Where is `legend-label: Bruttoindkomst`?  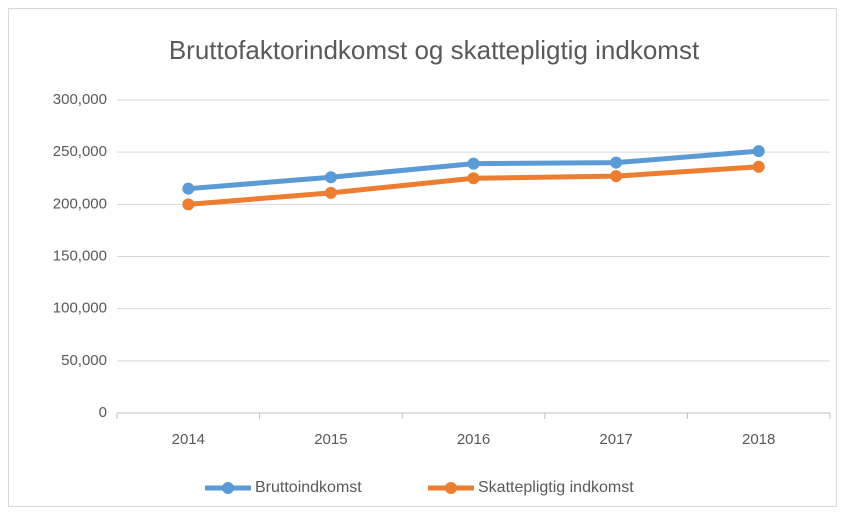
legend-label: Bruttoindkomst is located at coordinates (308, 487).